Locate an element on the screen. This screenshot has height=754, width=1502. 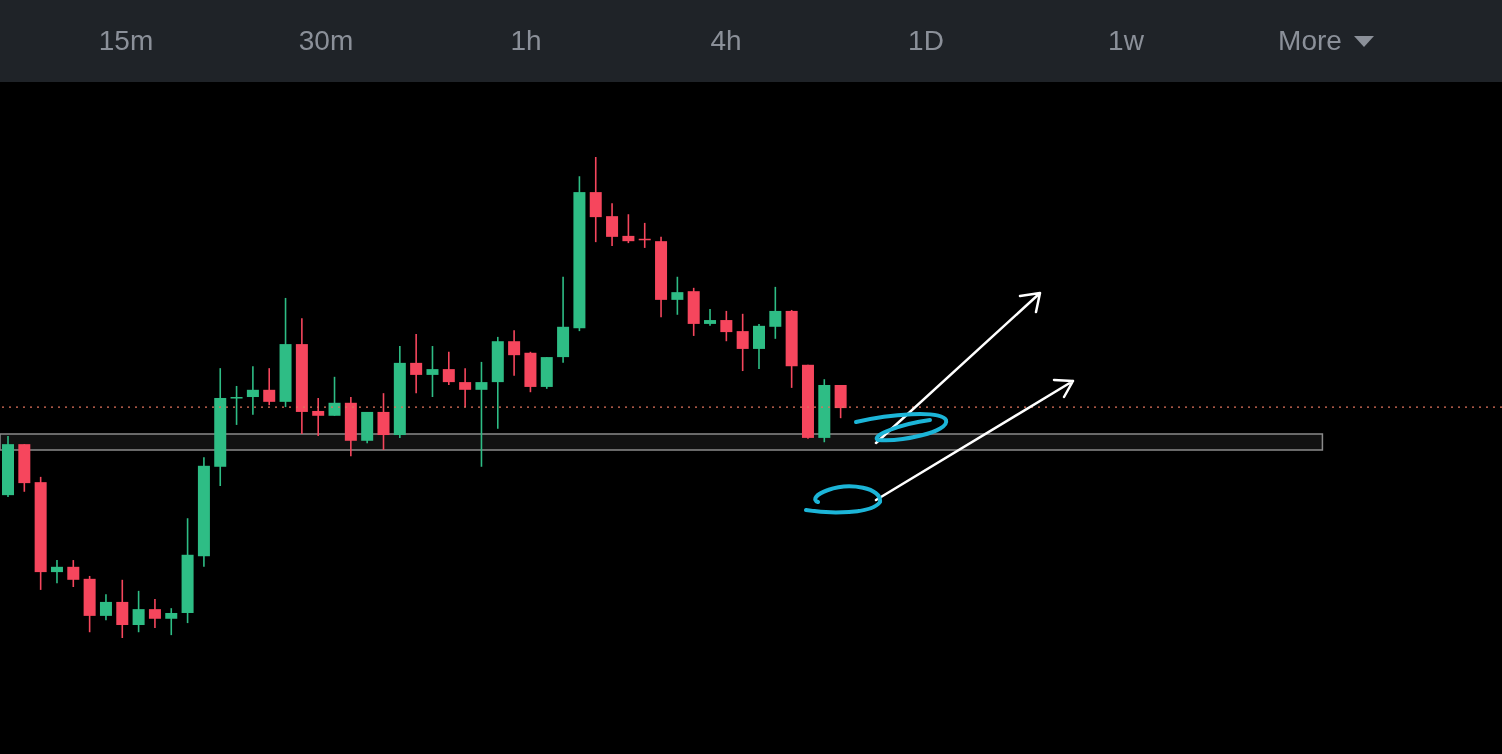
text: 1w is located at coordinates (1126, 41).